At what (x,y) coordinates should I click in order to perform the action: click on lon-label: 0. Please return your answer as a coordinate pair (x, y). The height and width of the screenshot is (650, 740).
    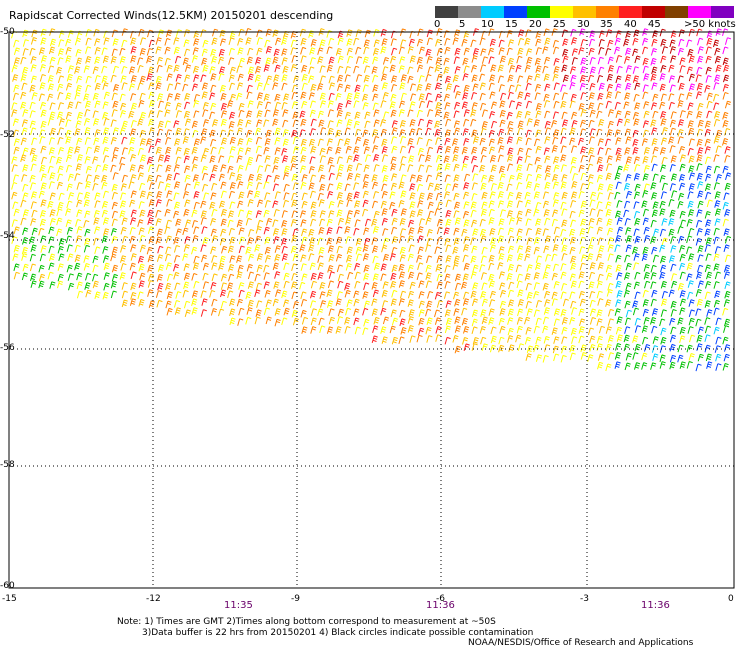
    Looking at the image, I should click on (731, 599).